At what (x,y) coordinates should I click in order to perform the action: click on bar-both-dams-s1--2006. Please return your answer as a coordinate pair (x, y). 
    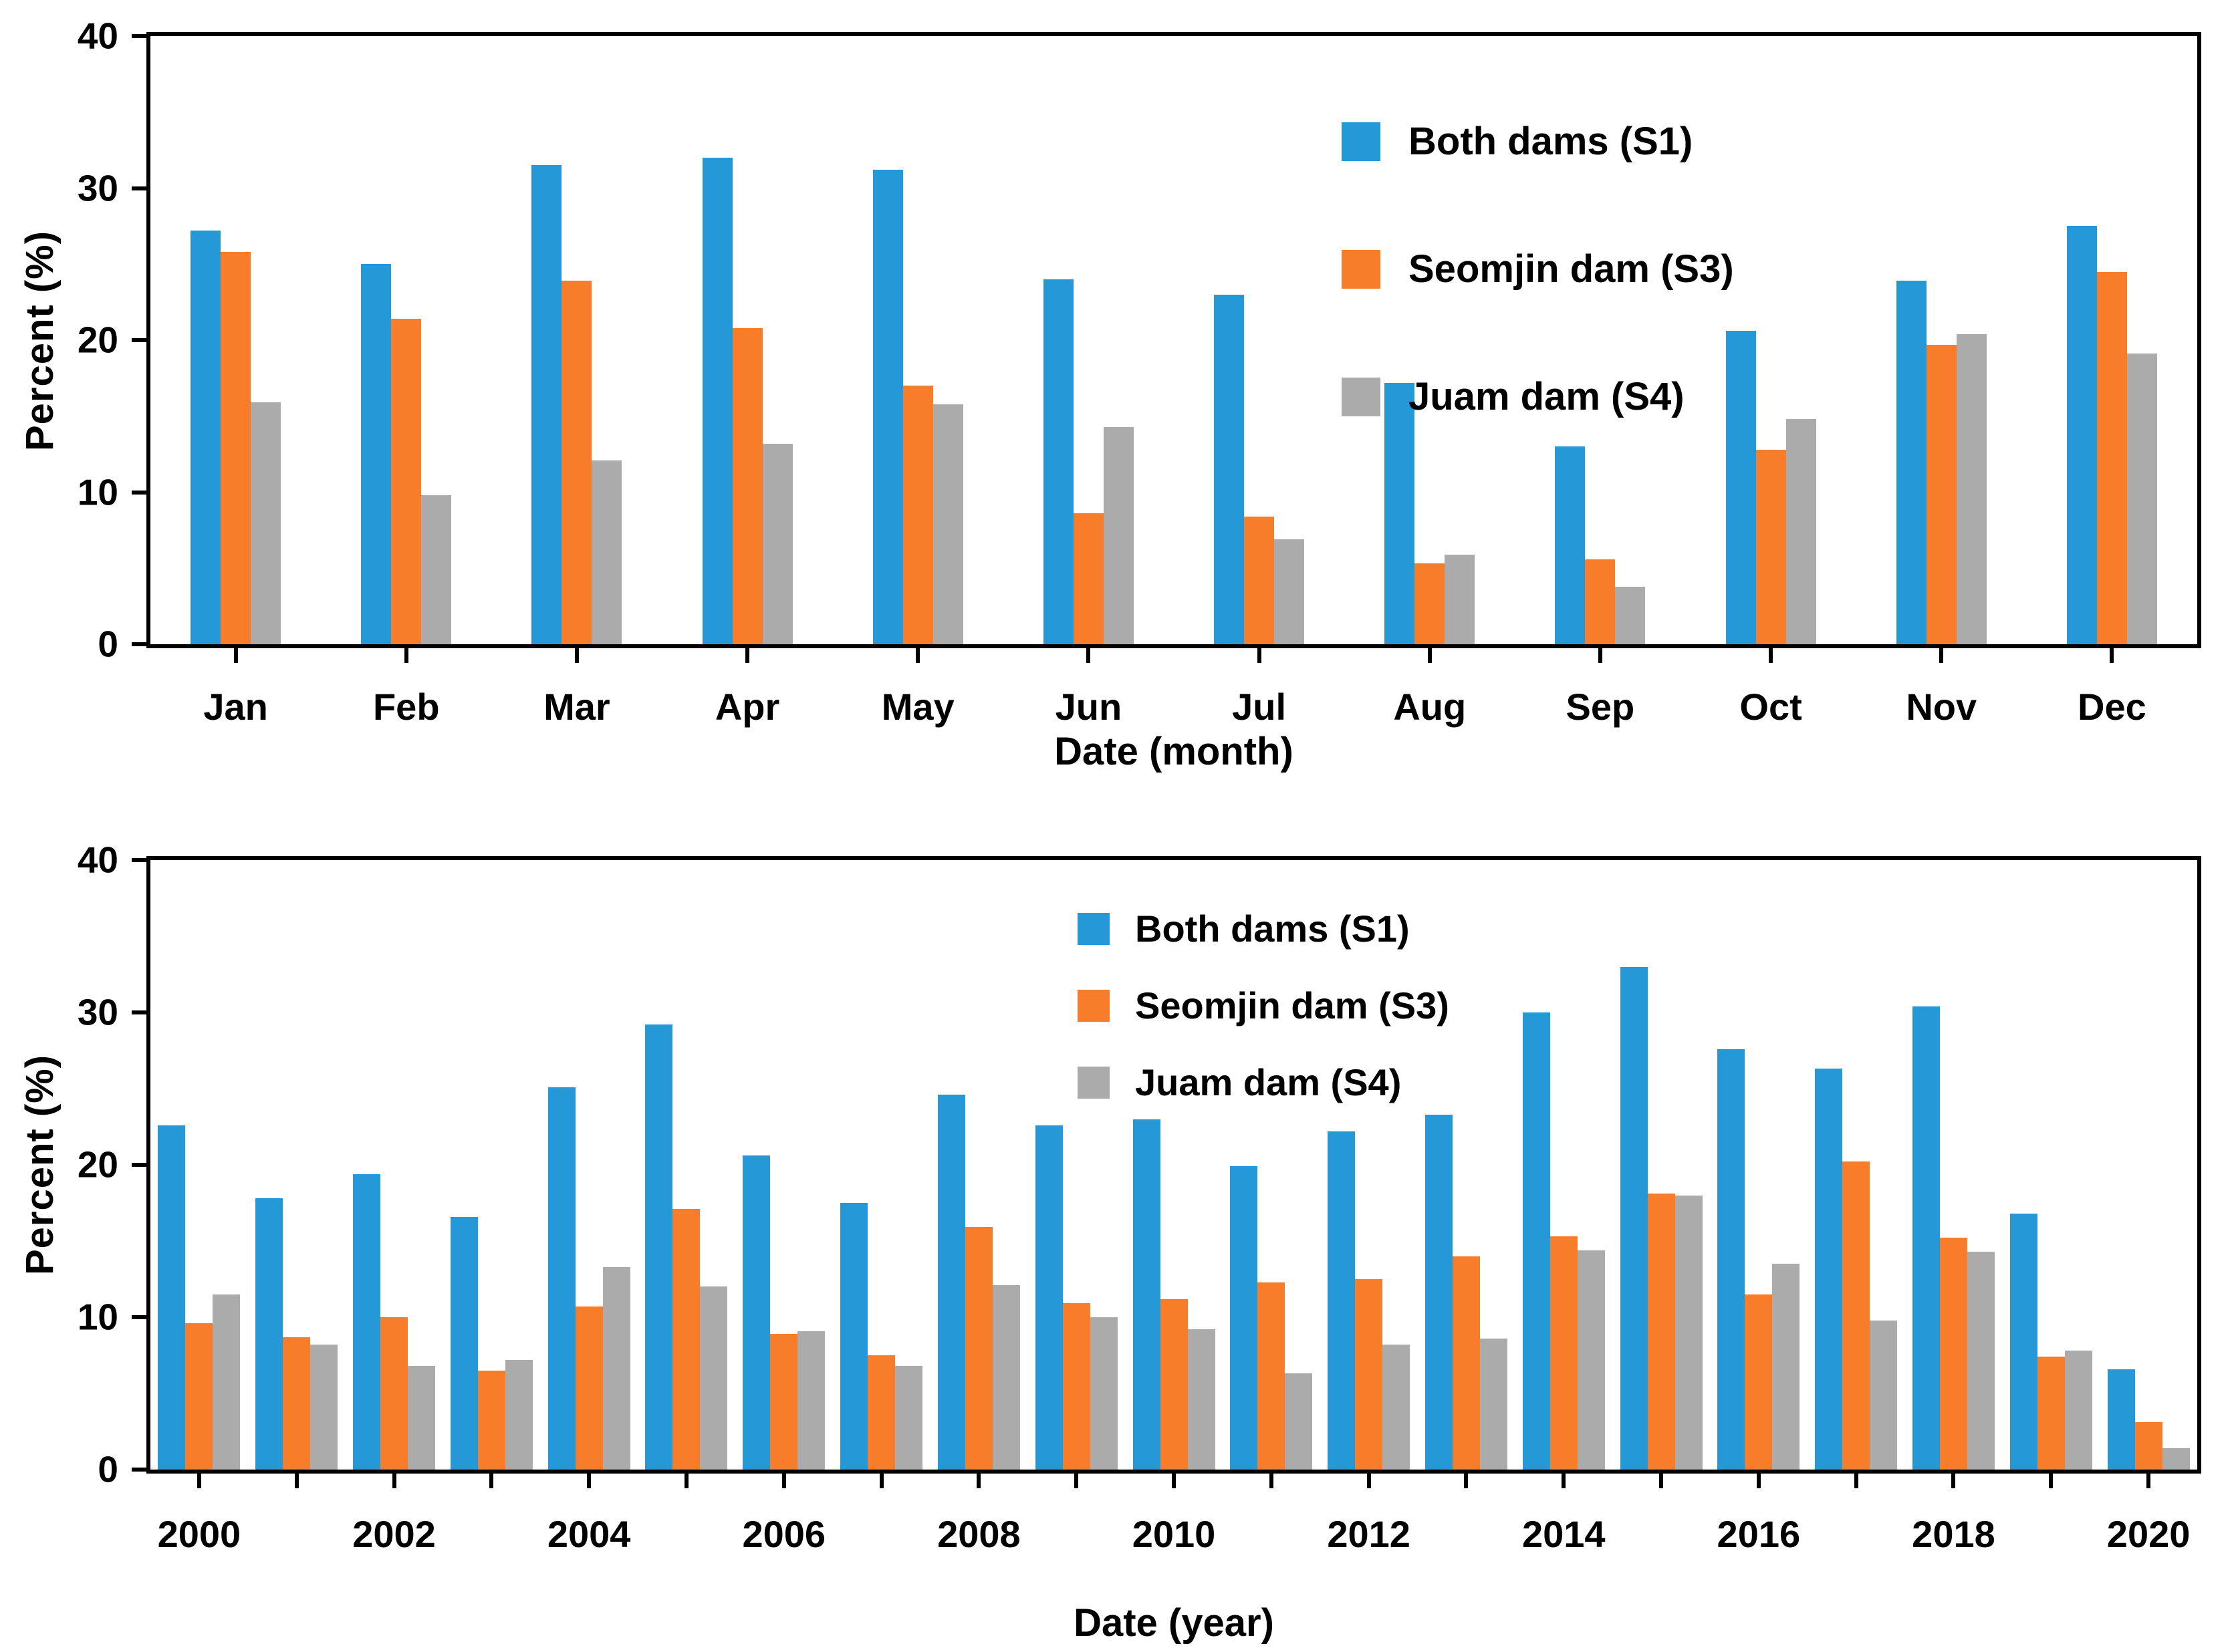
    Looking at the image, I should click on (757, 1312).